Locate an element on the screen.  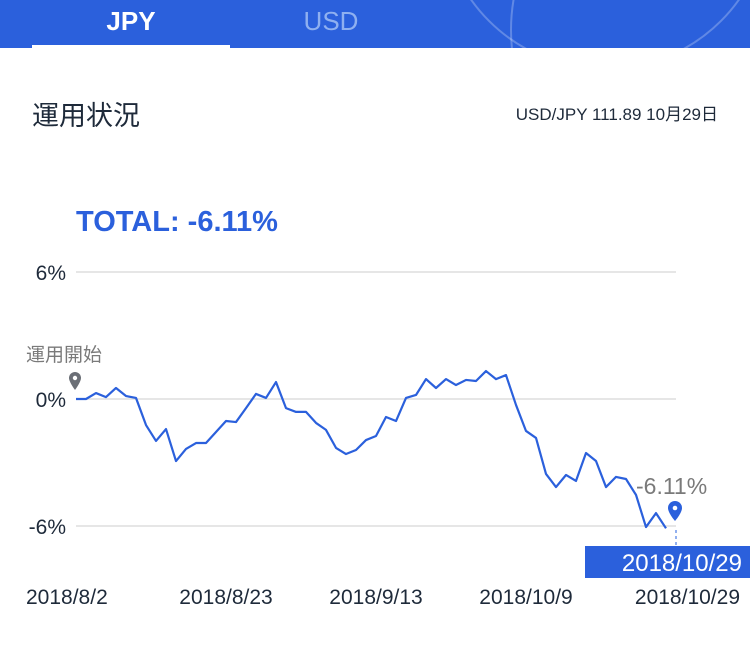
y-tick-label: 0% is located at coordinates (51, 400).